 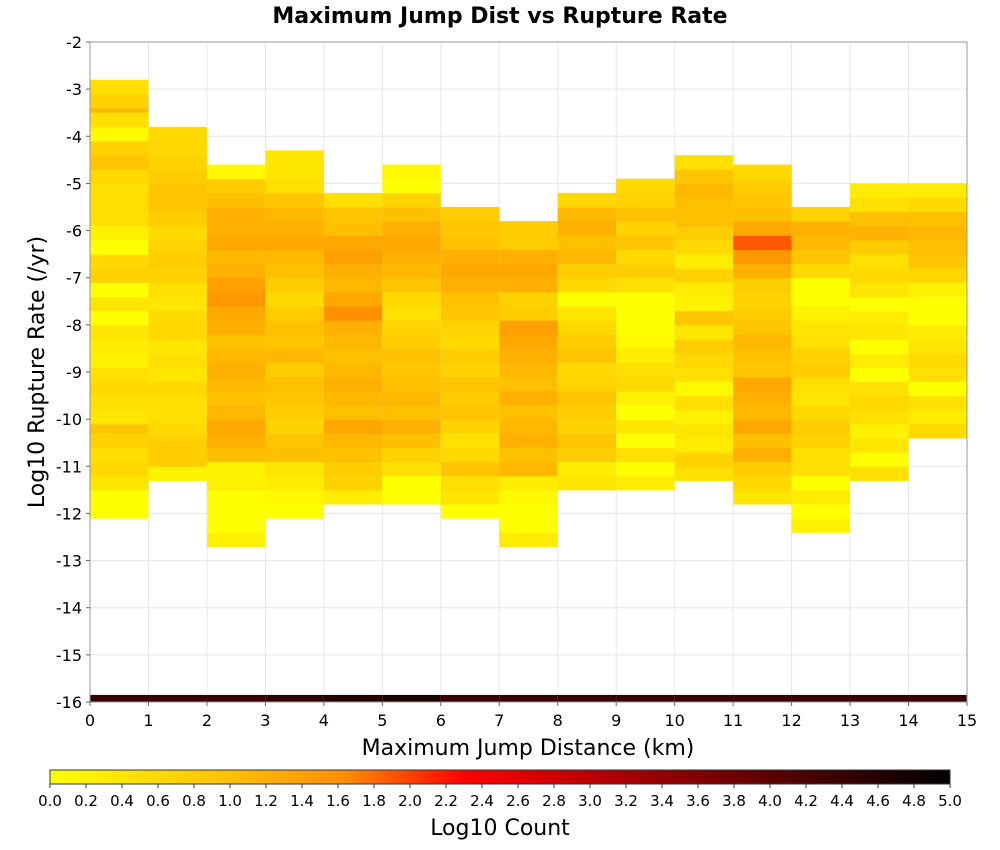 What do you see at coordinates (950, 801) in the screenshot?
I see `colorbar-tick-label: 5.0` at bounding box center [950, 801].